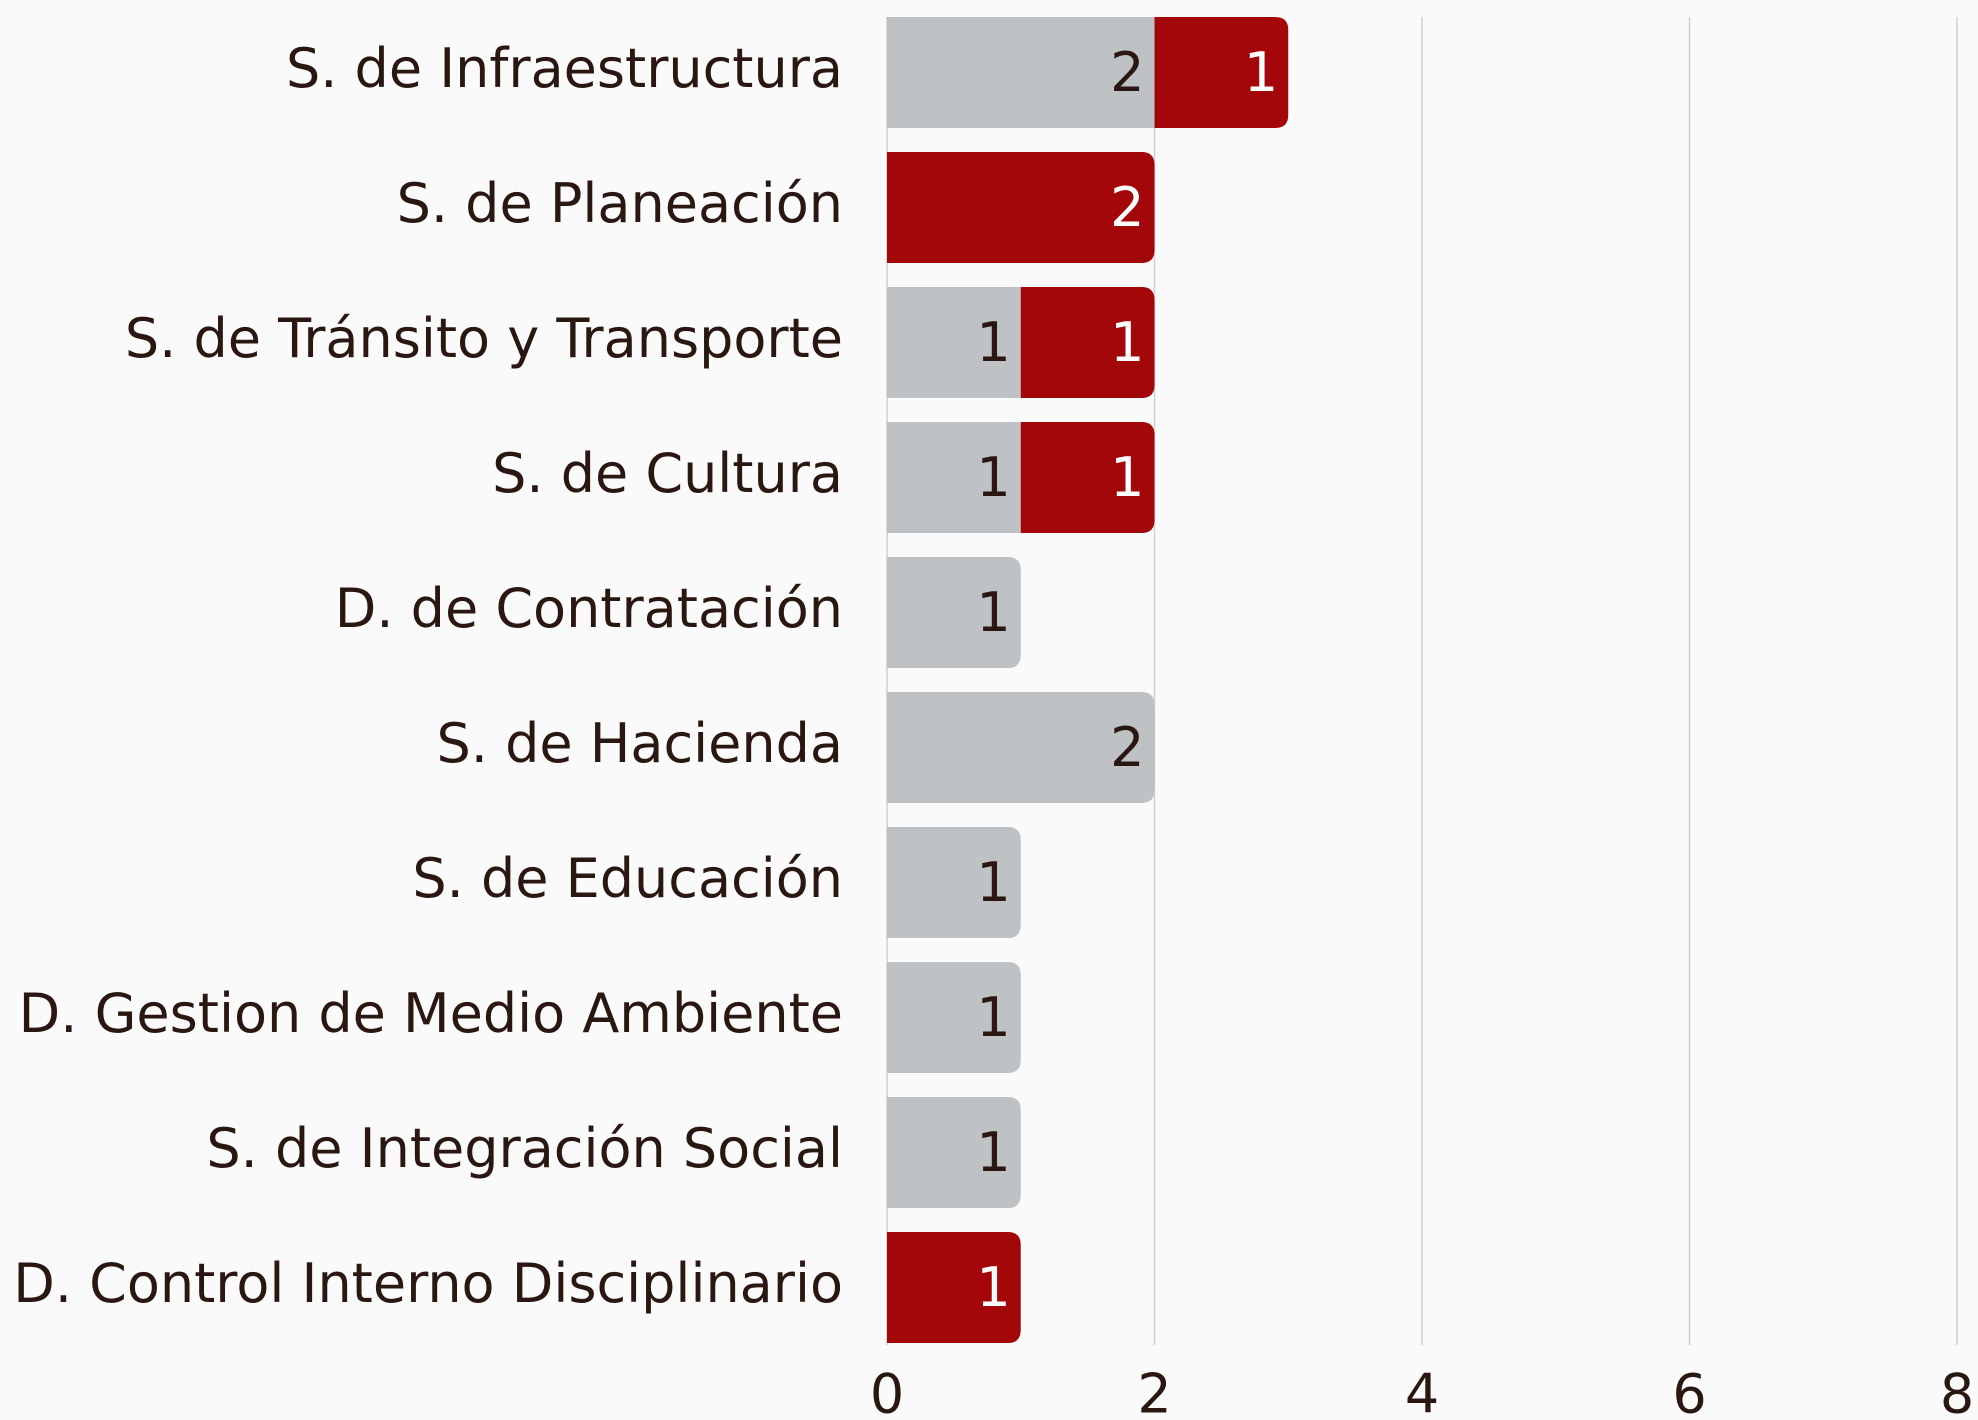  What do you see at coordinates (1957, 1391) in the screenshot?
I see `x-tick-label: 8` at bounding box center [1957, 1391].